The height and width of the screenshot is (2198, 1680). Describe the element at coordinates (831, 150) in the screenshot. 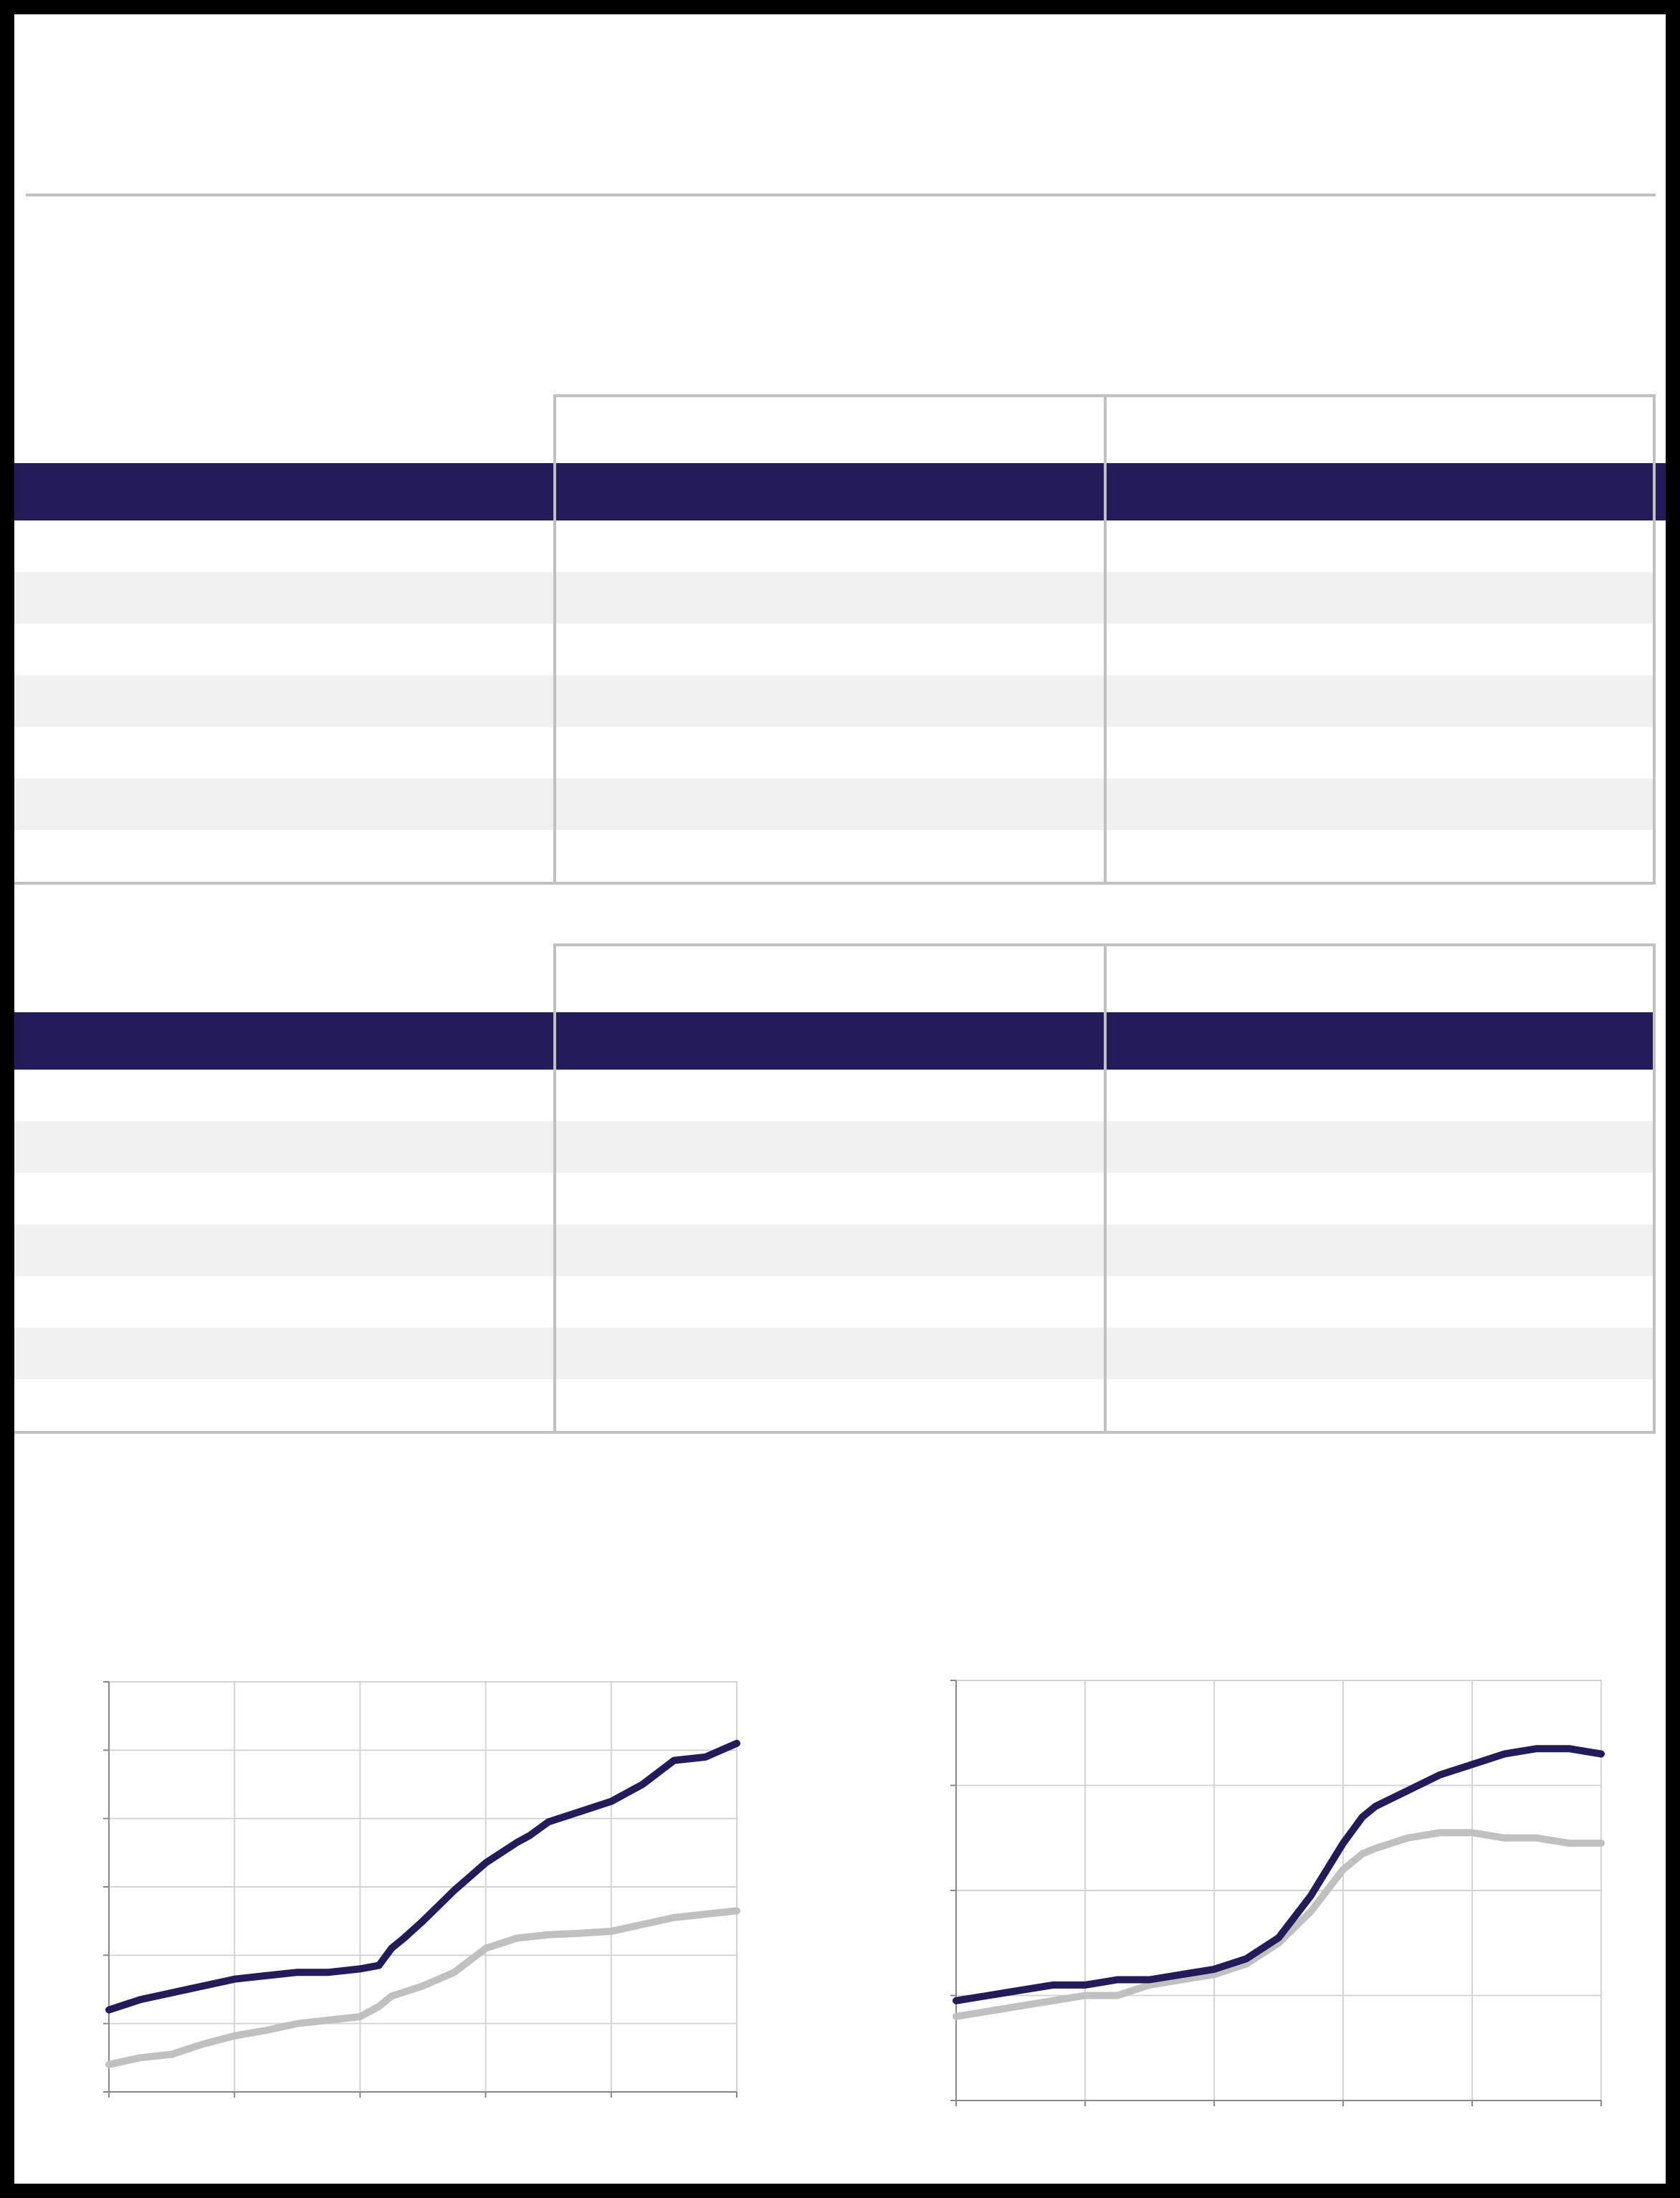

I see `page-subtitle` at that location.